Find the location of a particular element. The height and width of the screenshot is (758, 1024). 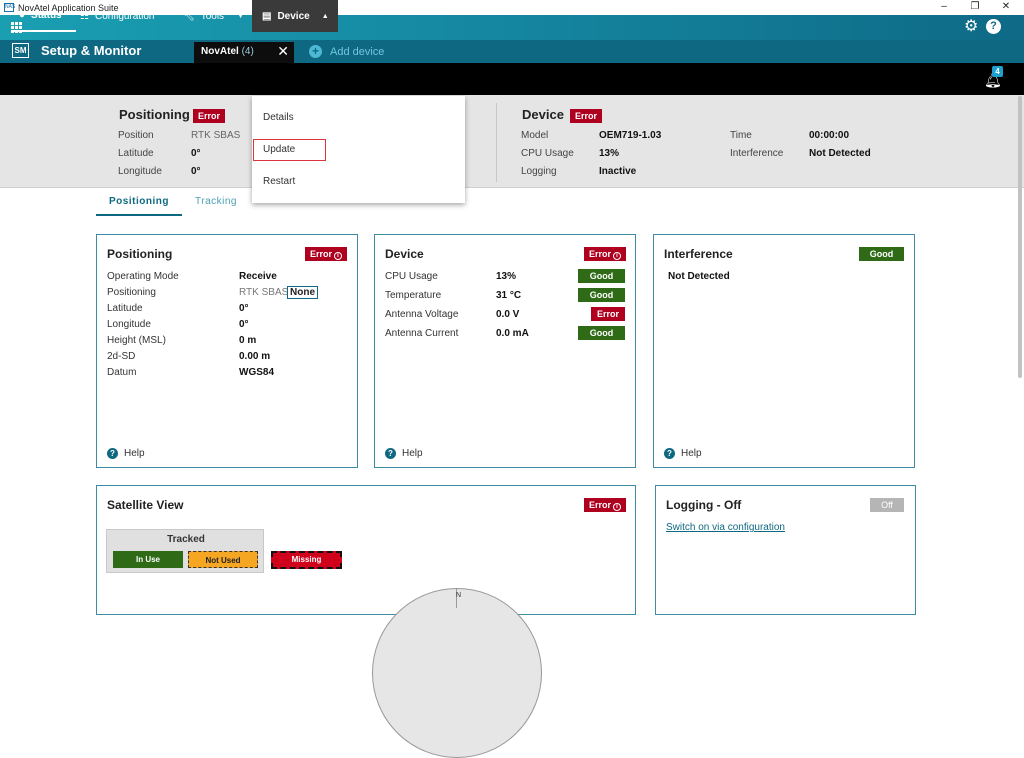

add-device-label: Add device is located at coordinates (357, 51).